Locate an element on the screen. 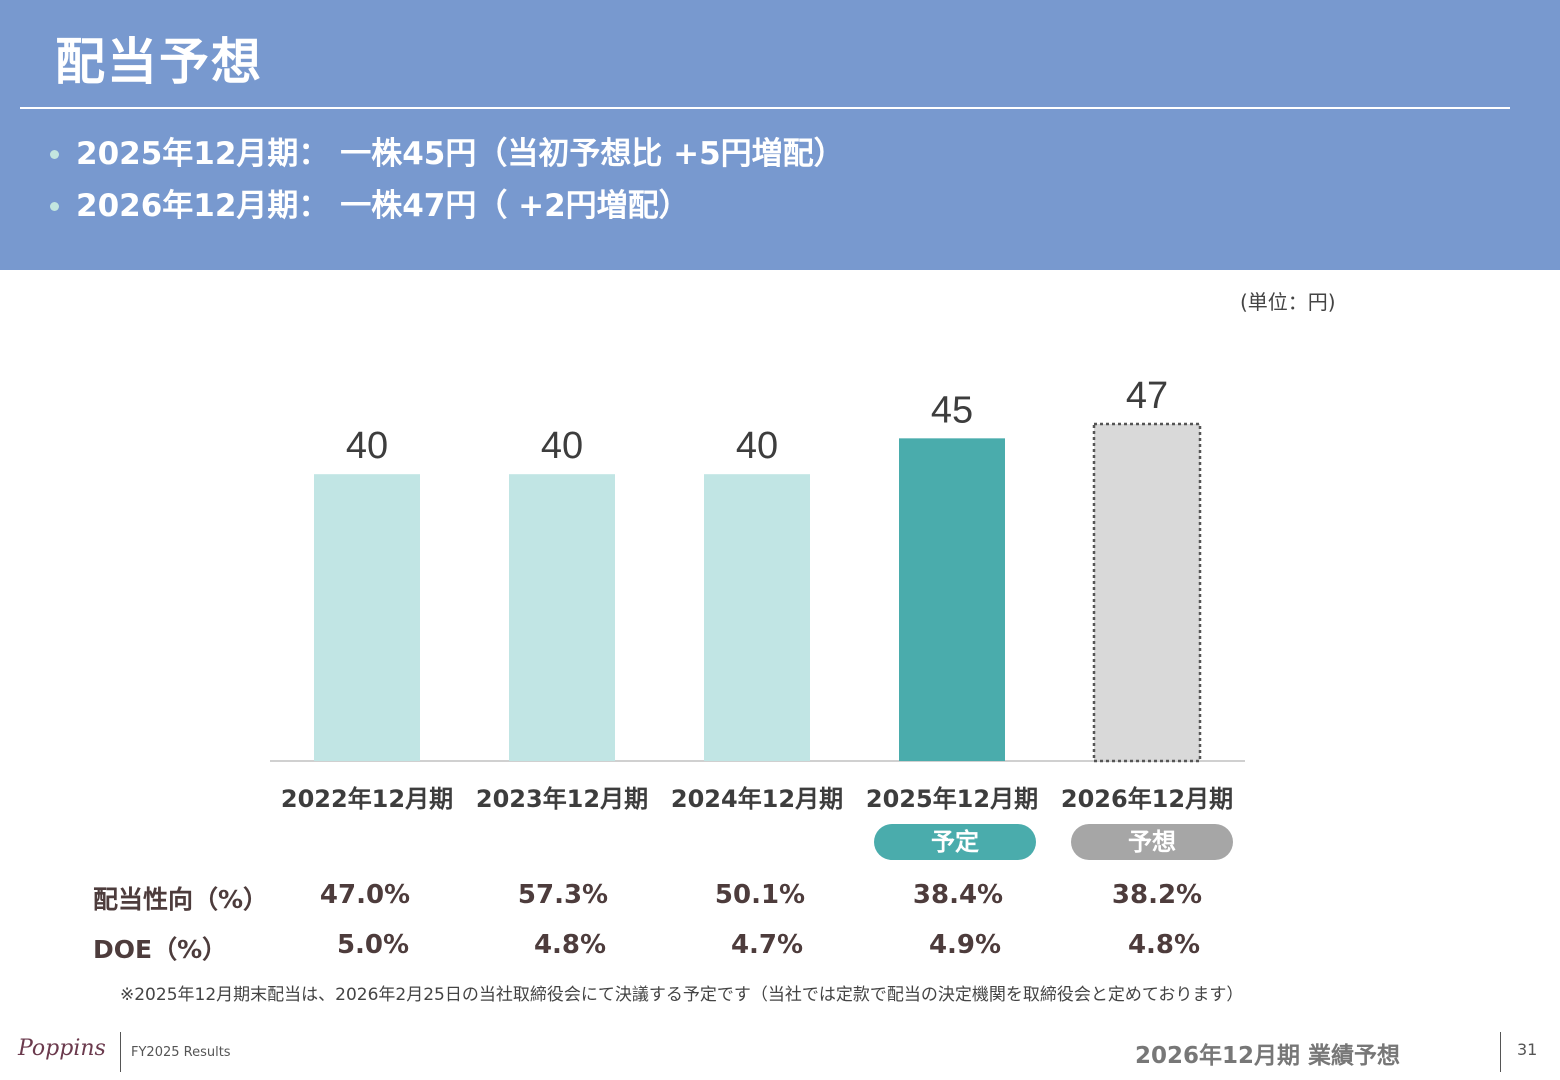 This screenshot has height=1080, width=1560. category-label: 2023年12月期 is located at coordinates (562, 799).